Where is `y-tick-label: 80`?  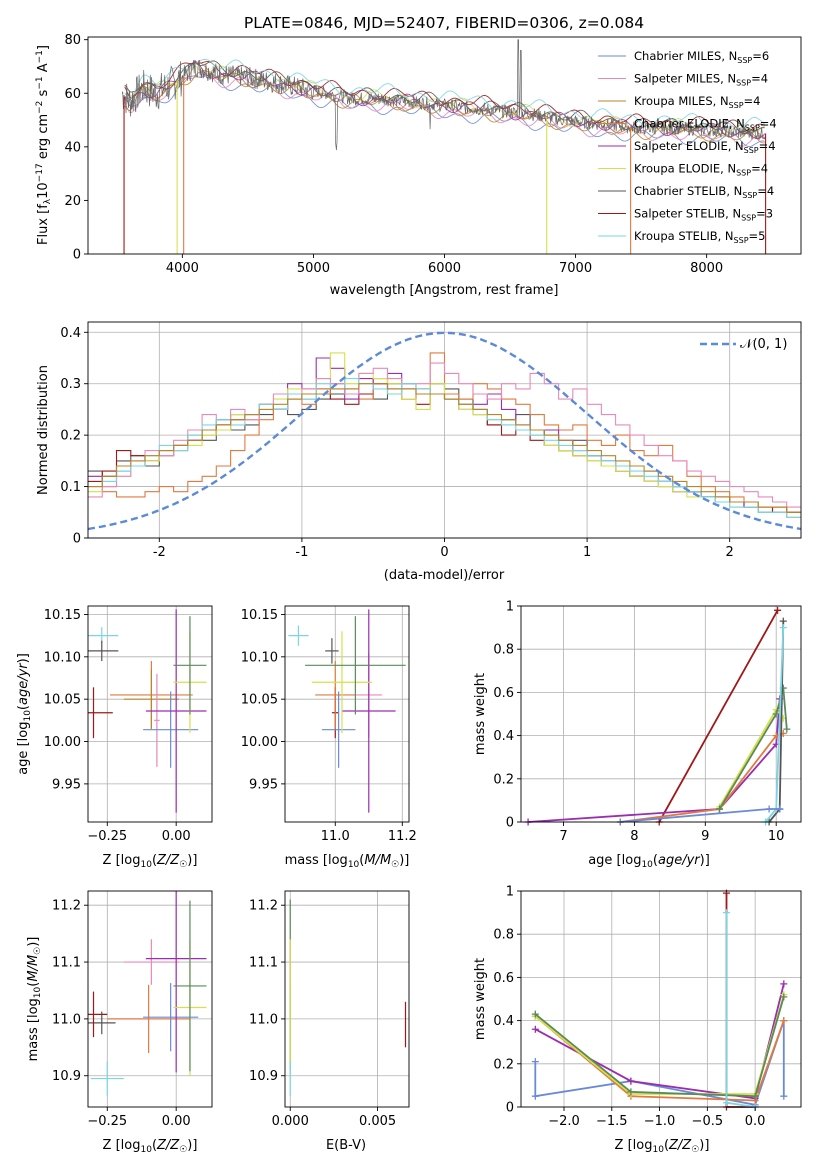 y-tick-label: 80 is located at coordinates (72, 40).